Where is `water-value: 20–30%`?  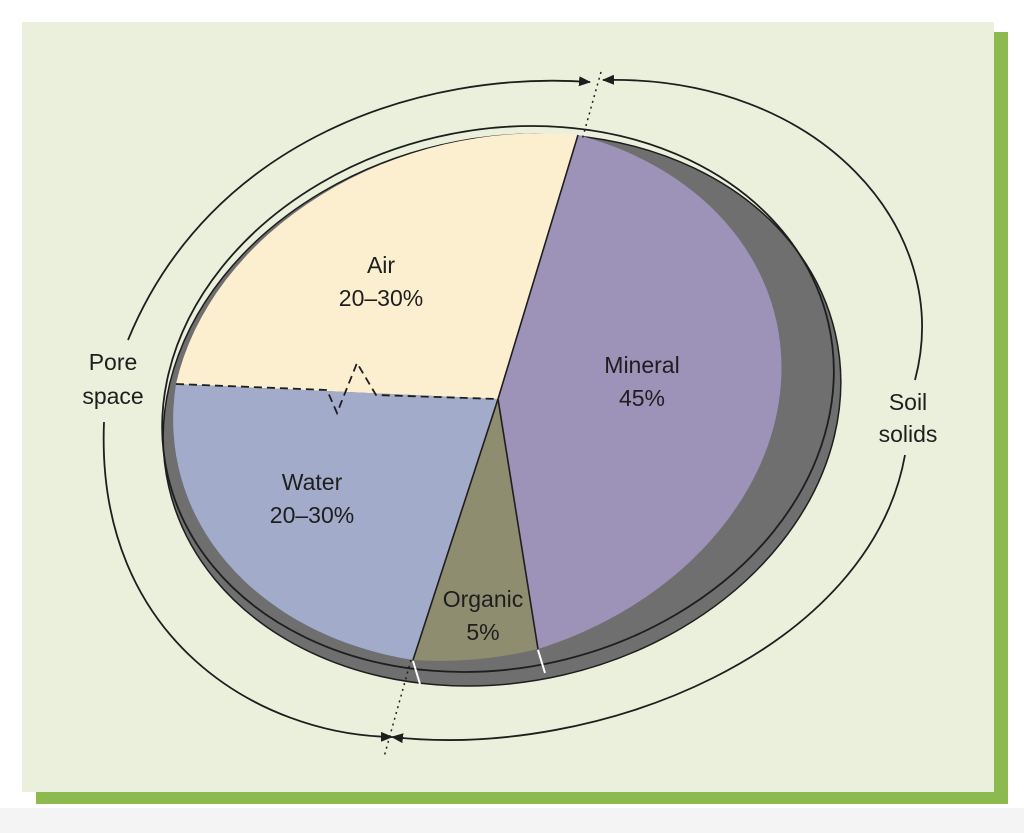 water-value: 20–30% is located at coordinates (312, 515).